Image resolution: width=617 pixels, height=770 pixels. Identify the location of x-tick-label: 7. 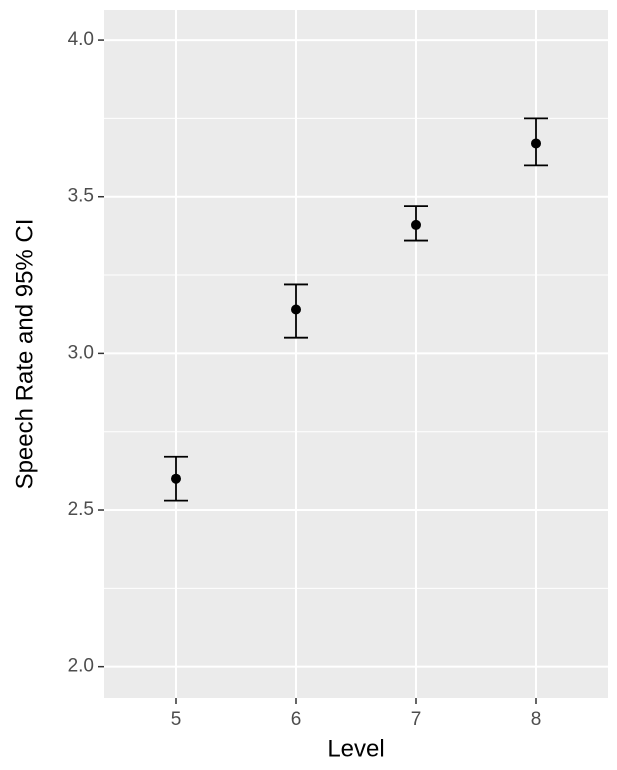
(416, 719).